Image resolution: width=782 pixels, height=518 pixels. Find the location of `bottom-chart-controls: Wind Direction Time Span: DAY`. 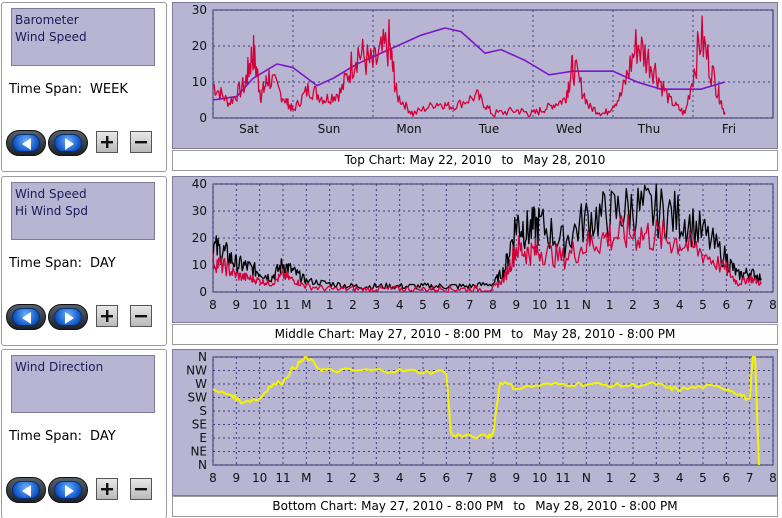

bottom-chart-controls: Wind Direction Time Span: DAY is located at coordinates (84, 433).